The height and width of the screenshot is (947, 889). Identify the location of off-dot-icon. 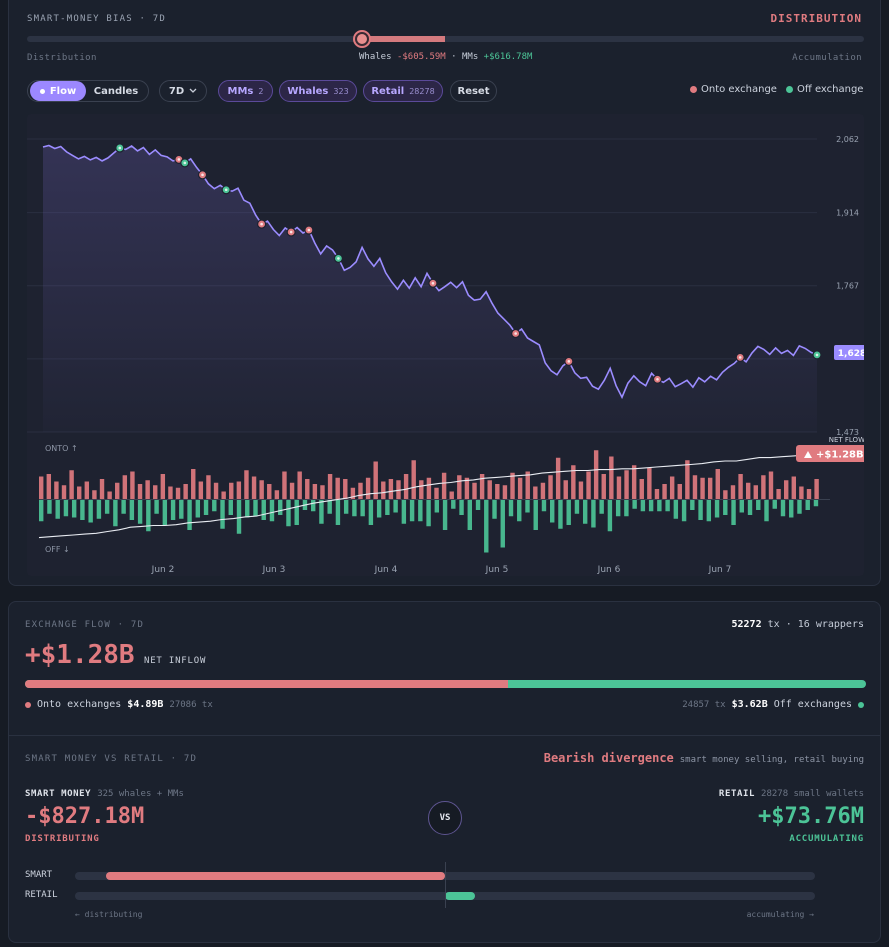
(789, 89).